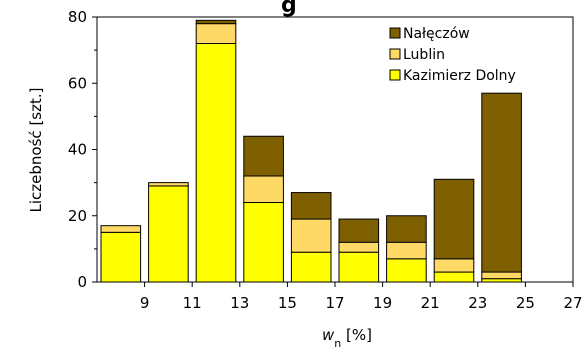 This screenshot has height=347, width=588. I want to click on x-tick-label: 9, so click(145, 303).